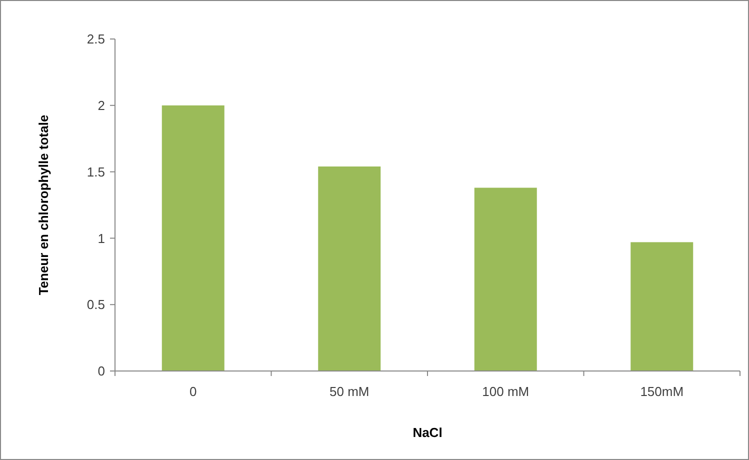  I want to click on y-tick-label: 2, so click(101, 105).